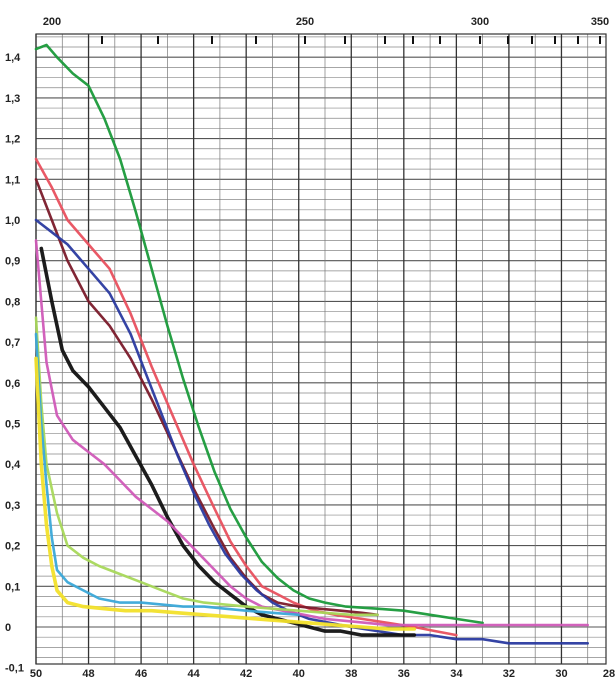 The width and height of the screenshot is (616, 679). I want to click on y-tick-label: 0,9, so click(12, 262).